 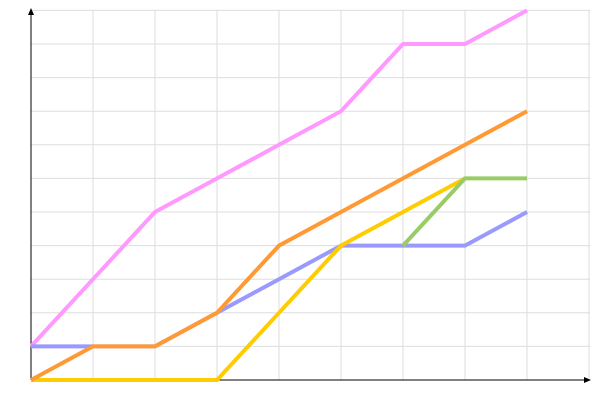 I want to click on x-axis-arrow, so click(x=587, y=380).